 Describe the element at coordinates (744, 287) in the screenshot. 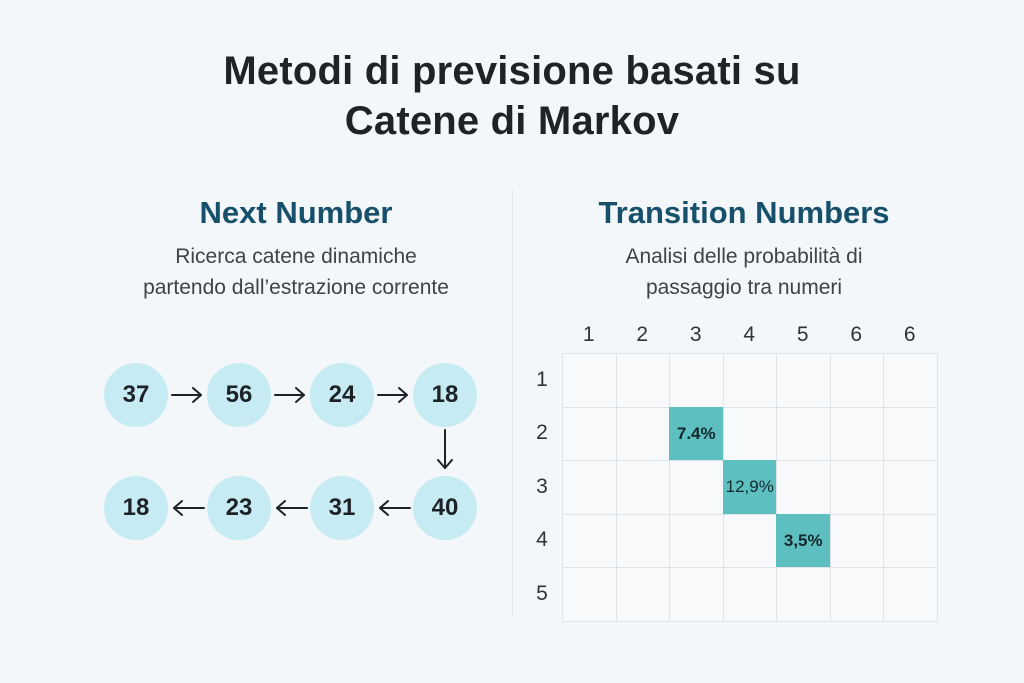

I see `transition-numbers-subtitle-line2: passaggio tra numeri` at that location.